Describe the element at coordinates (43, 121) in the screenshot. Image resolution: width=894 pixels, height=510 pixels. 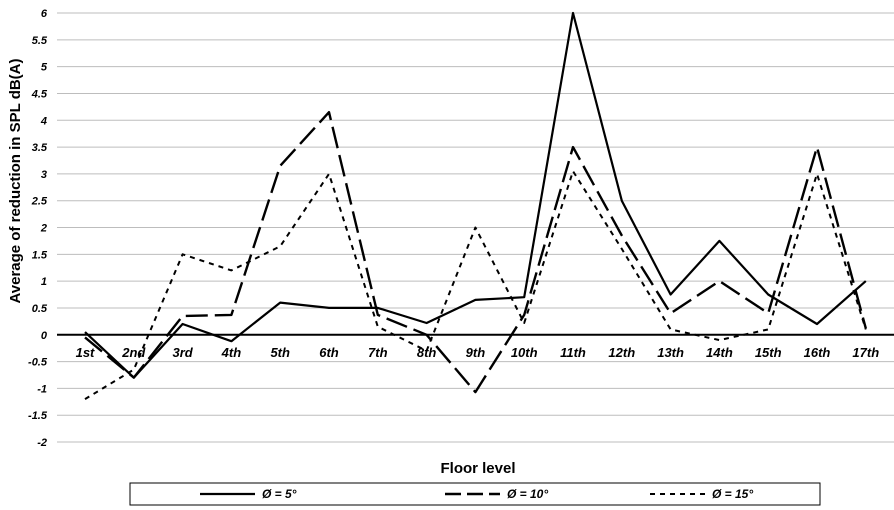
I see `y-tick-label: 4` at that location.